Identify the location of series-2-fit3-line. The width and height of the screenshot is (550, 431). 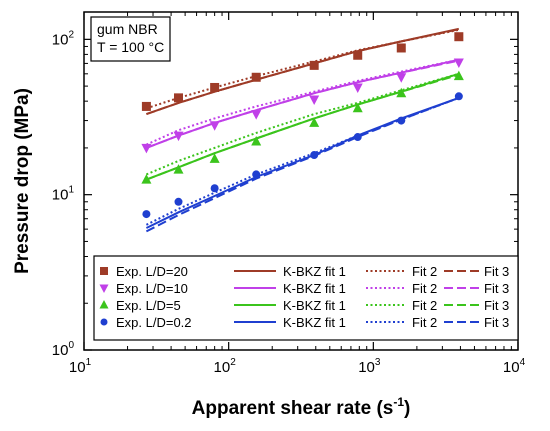
(303, 127).